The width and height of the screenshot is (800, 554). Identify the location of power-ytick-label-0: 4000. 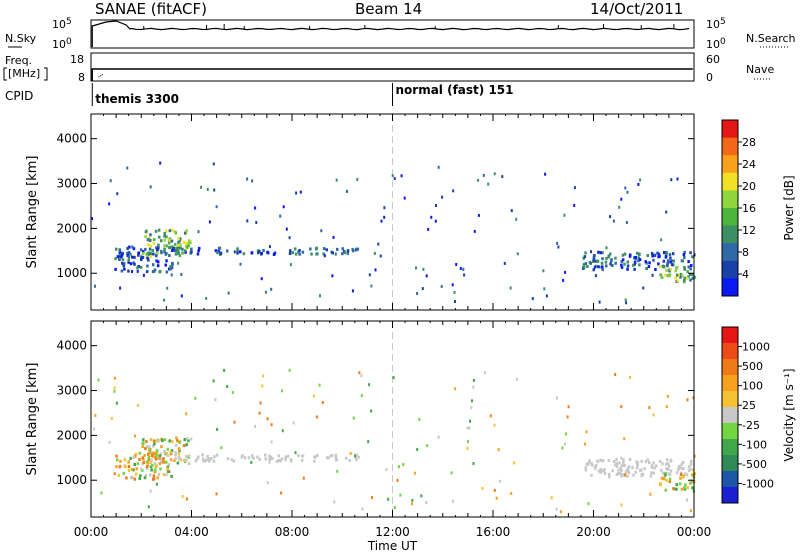
(71, 139).